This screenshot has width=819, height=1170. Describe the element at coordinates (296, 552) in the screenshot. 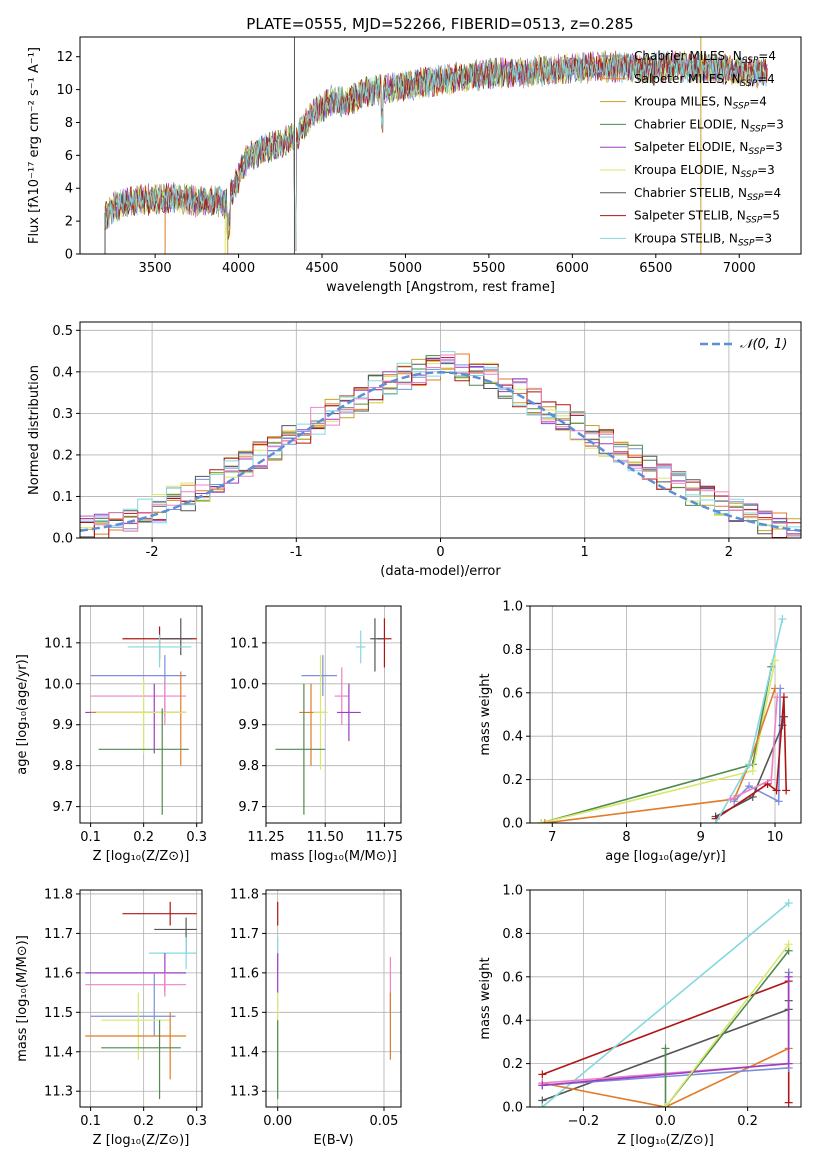

I see `x-tick-label: -1` at that location.